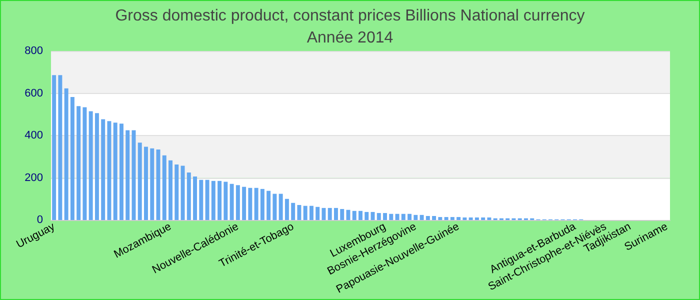 The height and width of the screenshot is (300, 700). I want to click on chart-subtitle: Année 2014, so click(350, 38).